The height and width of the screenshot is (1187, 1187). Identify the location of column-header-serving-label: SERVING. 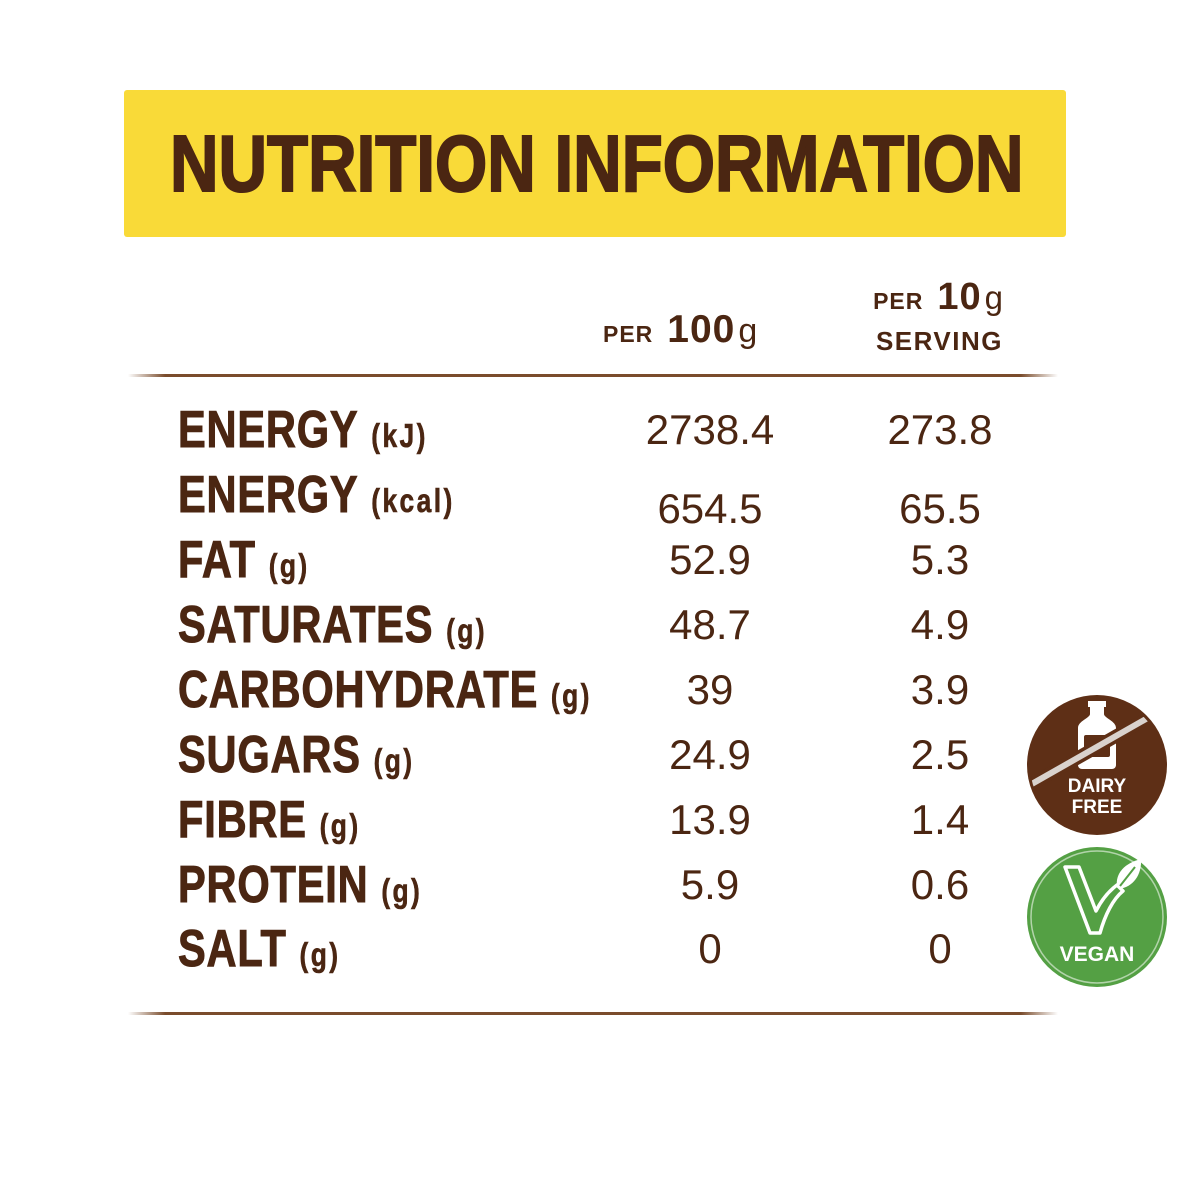
(939, 341).